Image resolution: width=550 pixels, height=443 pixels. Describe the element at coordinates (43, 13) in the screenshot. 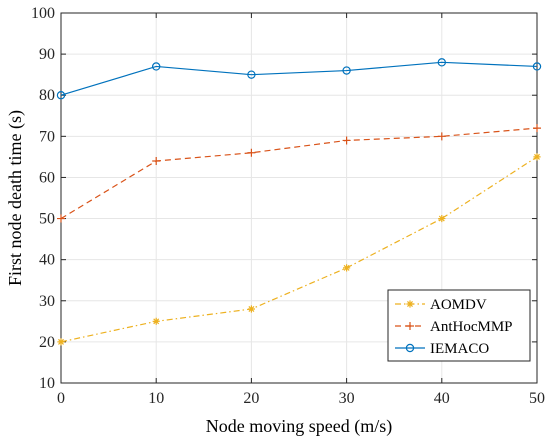

I see `y-tick-label: 100` at that location.